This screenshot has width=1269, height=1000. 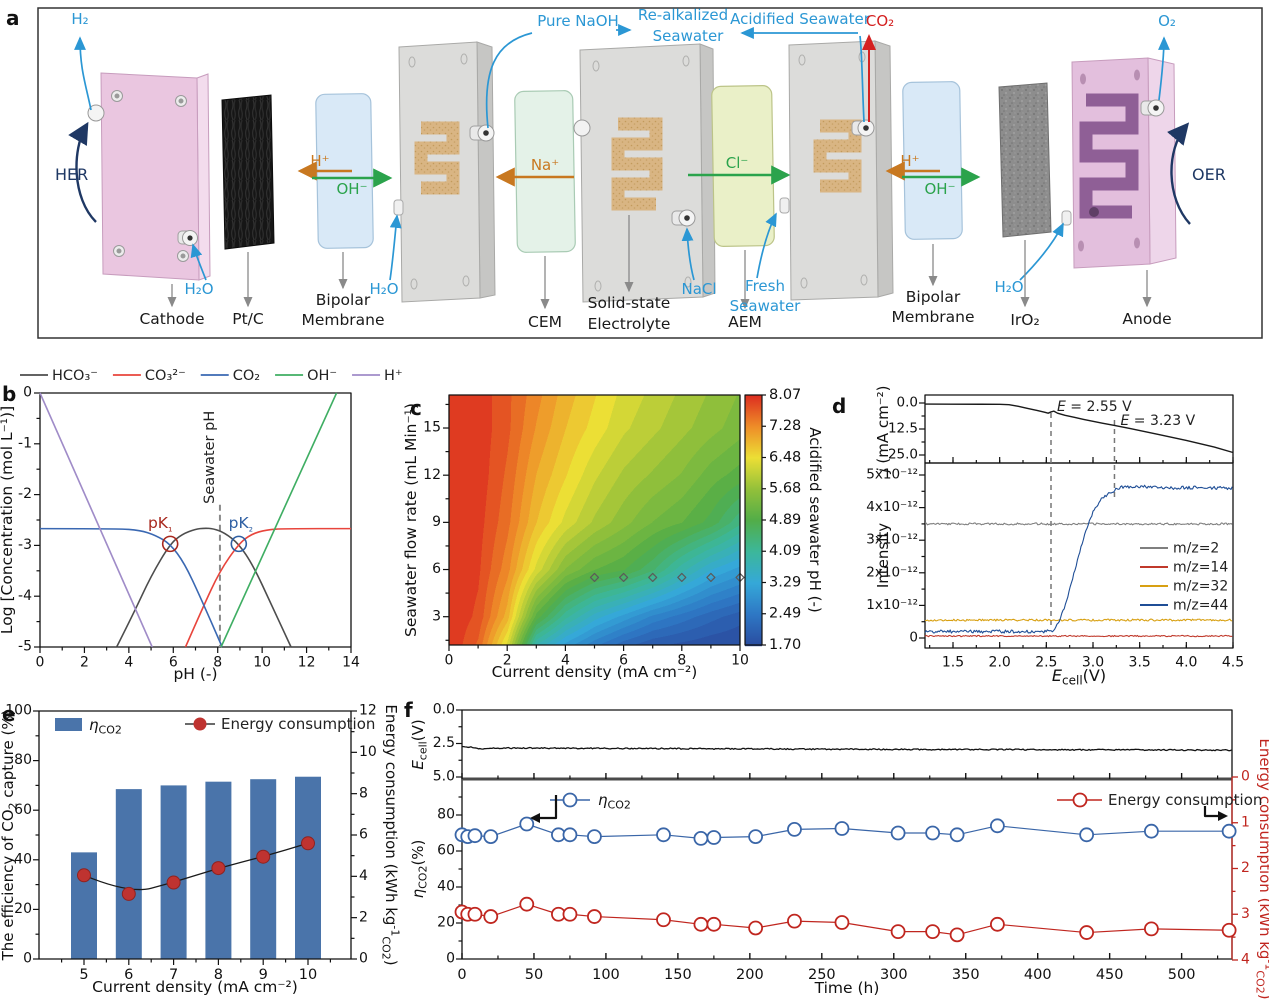 What do you see at coordinates (1167, 21) in the screenshot?
I see `o2-label: O₂` at bounding box center [1167, 21].